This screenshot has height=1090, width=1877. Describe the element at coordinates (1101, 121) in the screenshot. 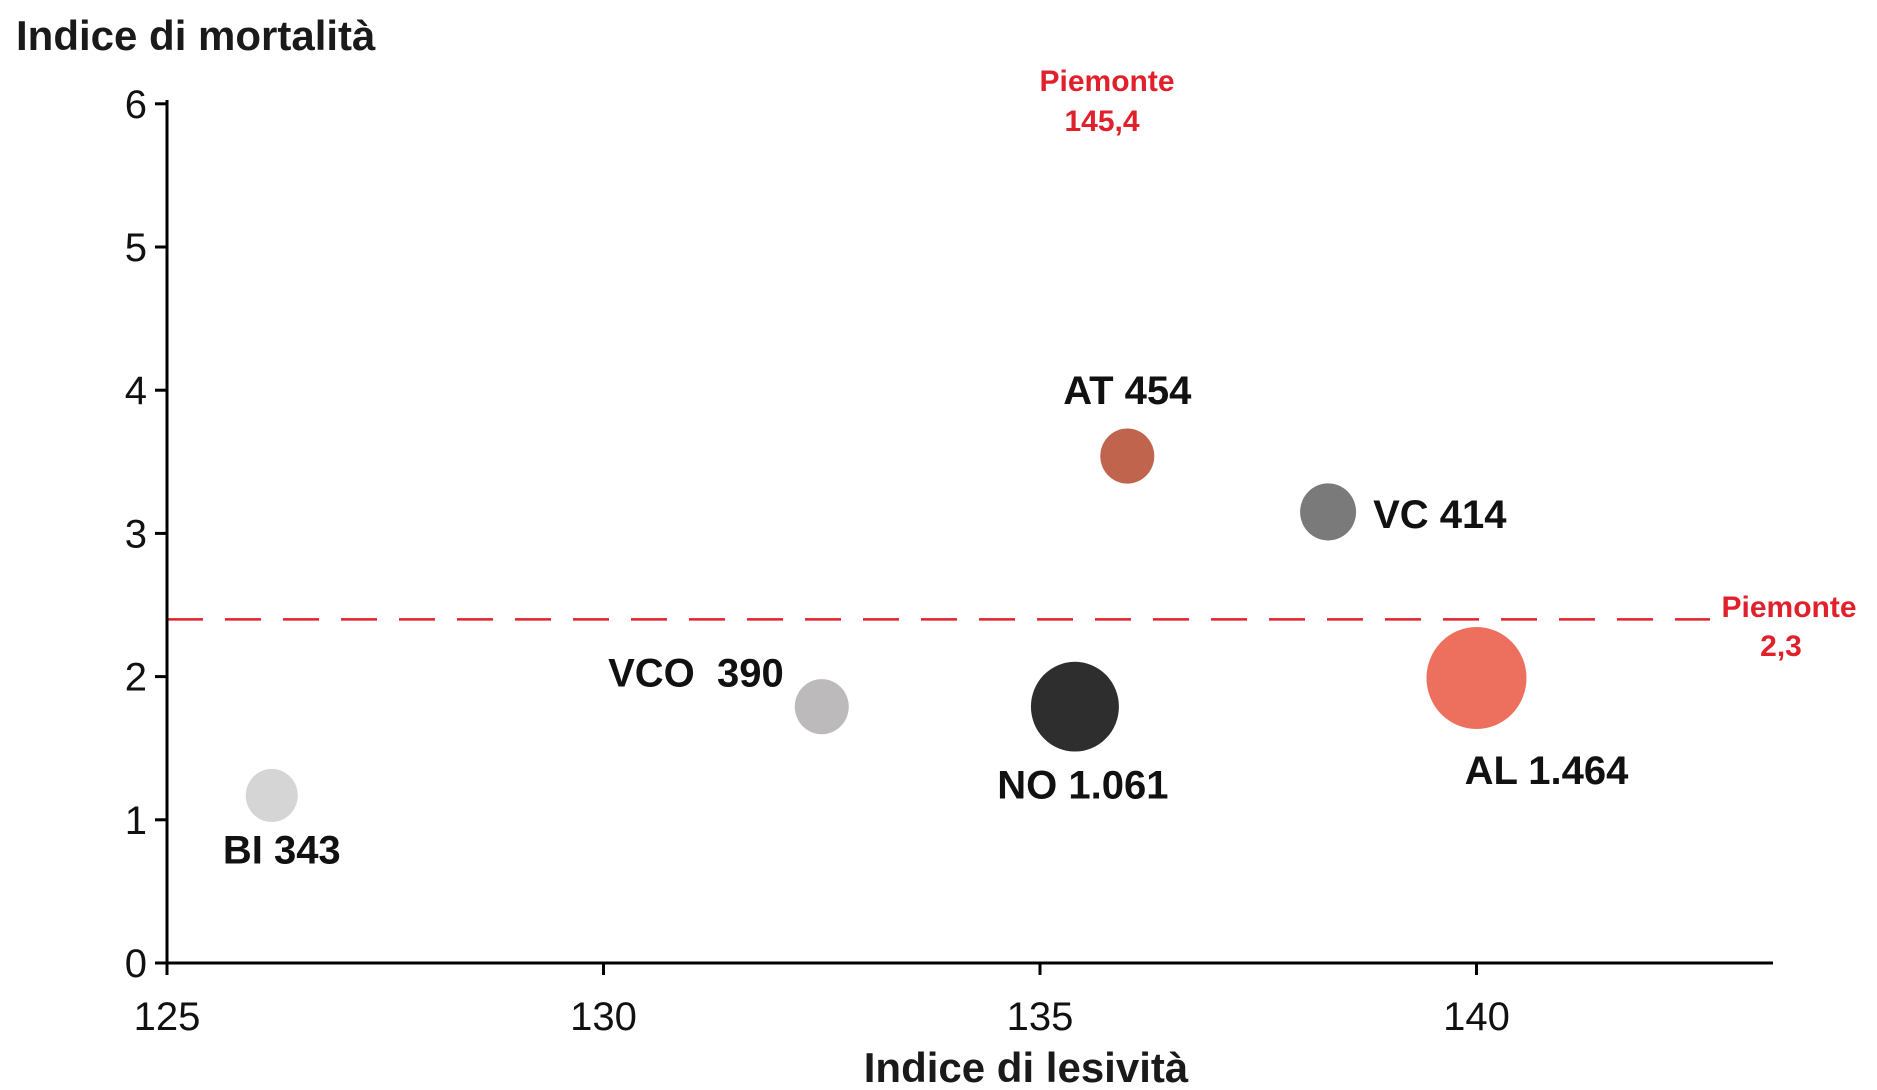

I see `vertical-reference-label-value: 145,4` at that location.